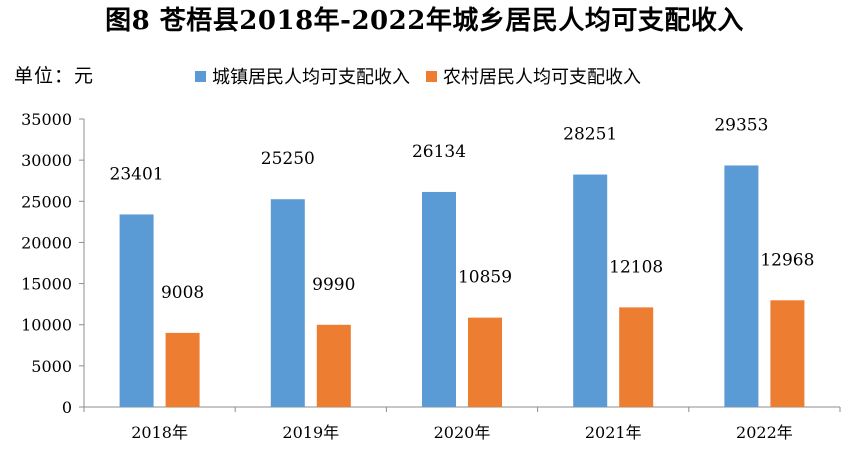 The width and height of the screenshot is (849, 451). What do you see at coordinates (439, 152) in the screenshot?
I see `data-label-urban: 26134` at bounding box center [439, 152].